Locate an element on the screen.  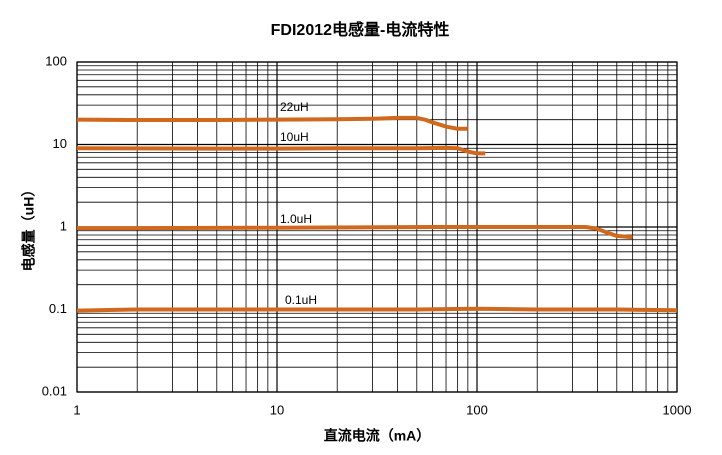
y-tick-label: 100 is located at coordinates (56, 60).